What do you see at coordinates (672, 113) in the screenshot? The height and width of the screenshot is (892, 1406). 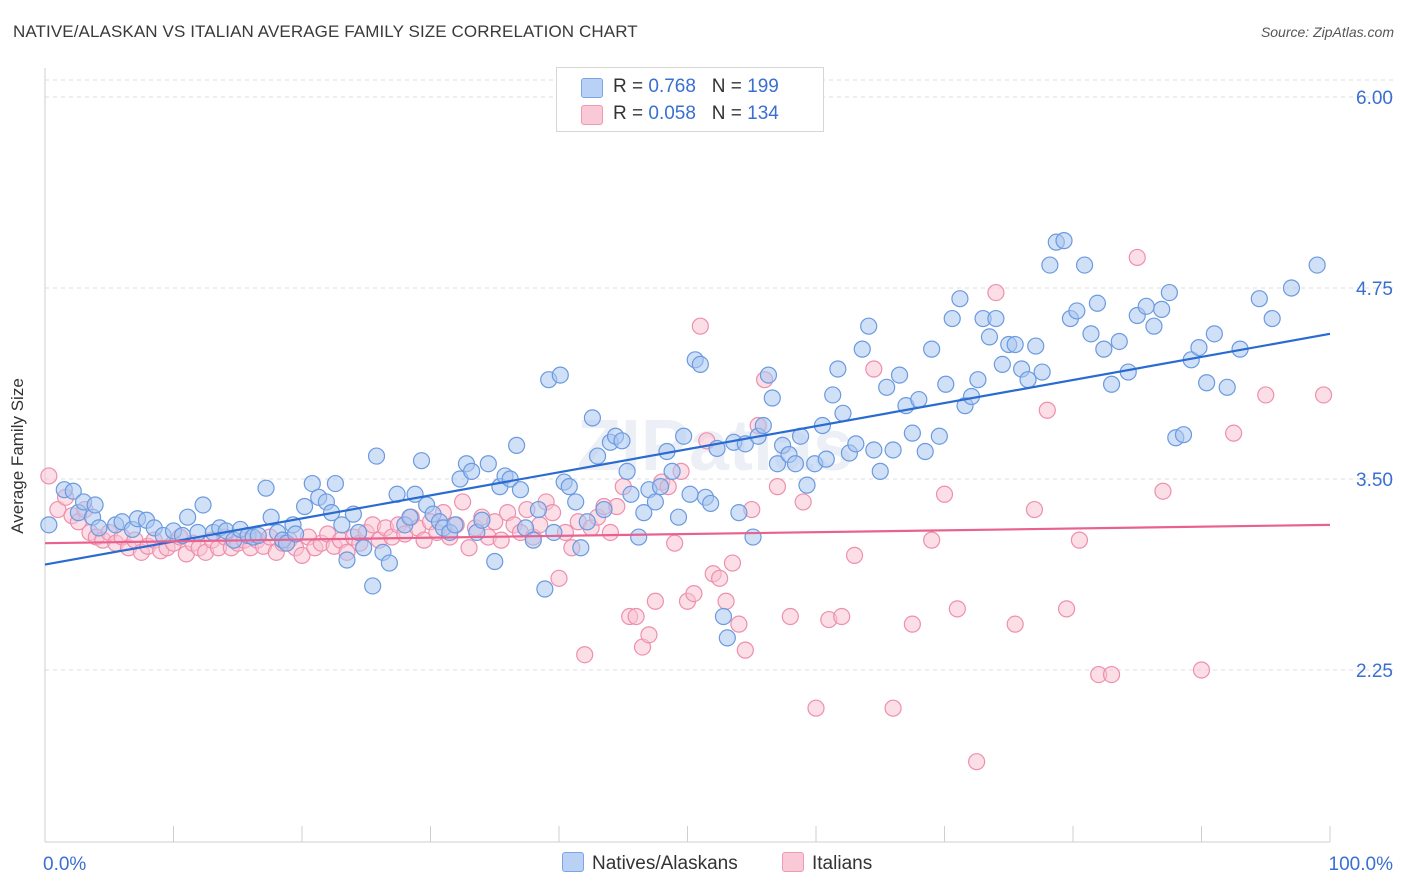 I see `legend-r-value: 0.058` at bounding box center [672, 113].